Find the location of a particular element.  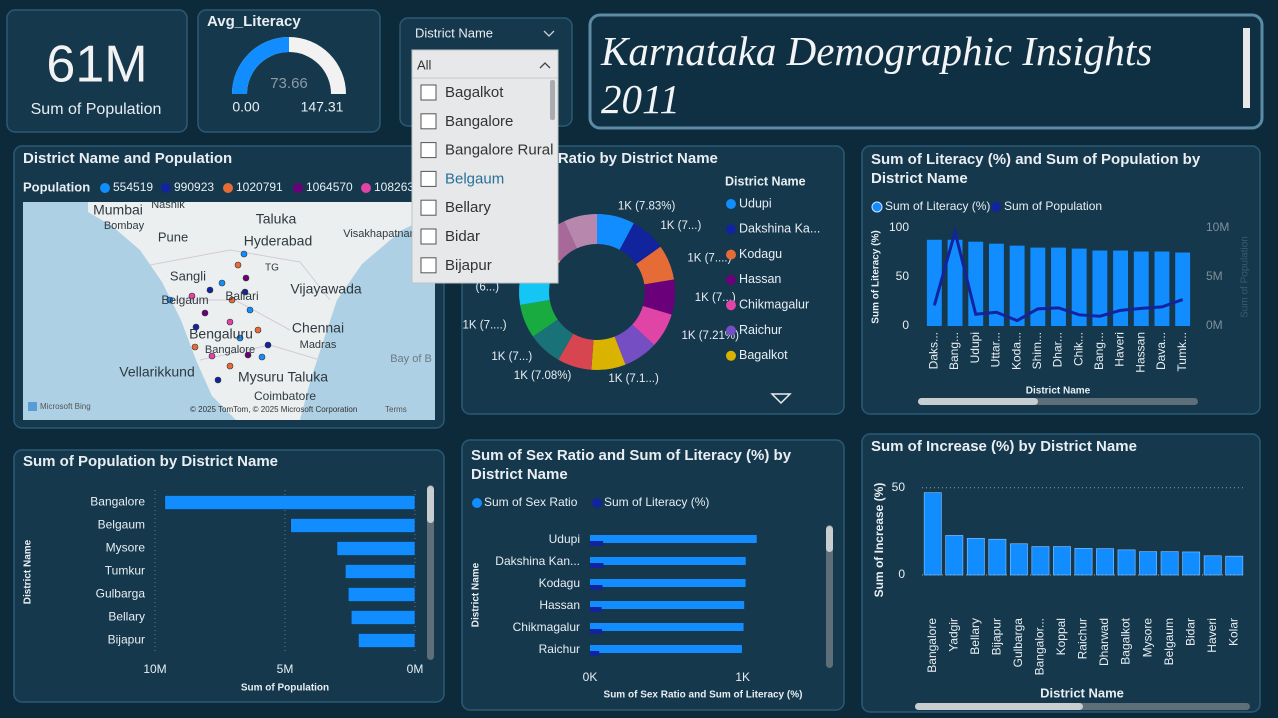

legend-label: 554519 is located at coordinates (133, 187).